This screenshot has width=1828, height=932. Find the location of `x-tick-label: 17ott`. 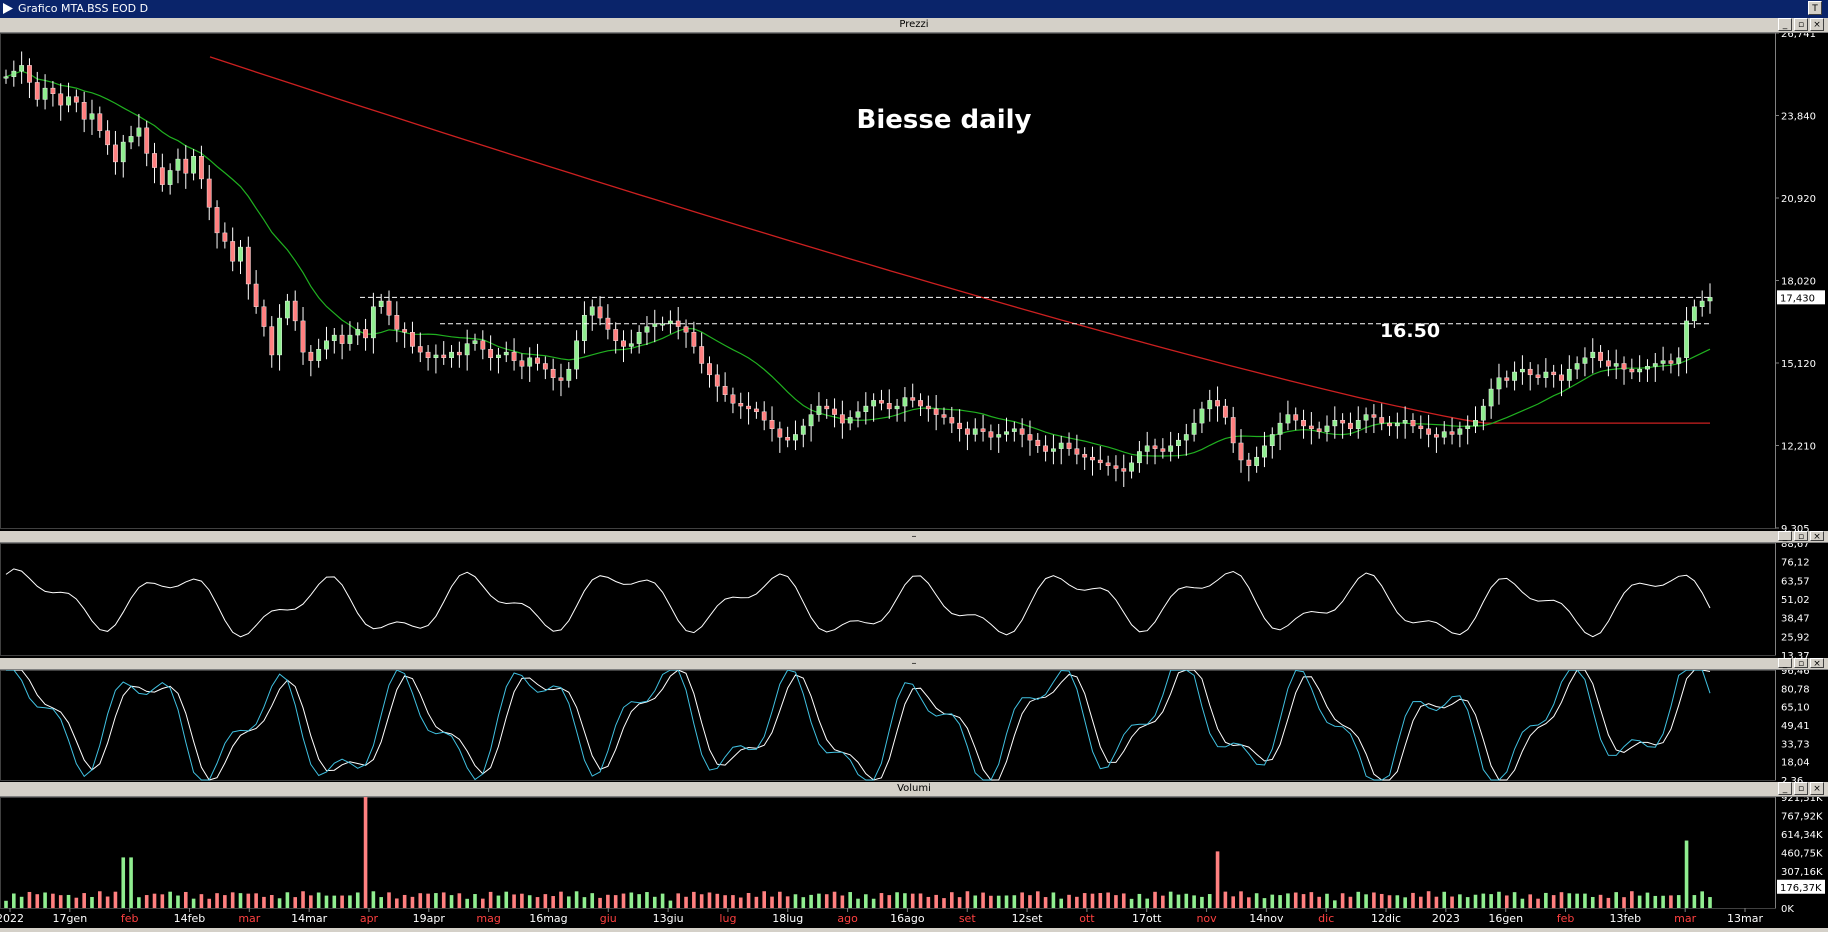

x-tick-label: 17ott is located at coordinates (1147, 918).